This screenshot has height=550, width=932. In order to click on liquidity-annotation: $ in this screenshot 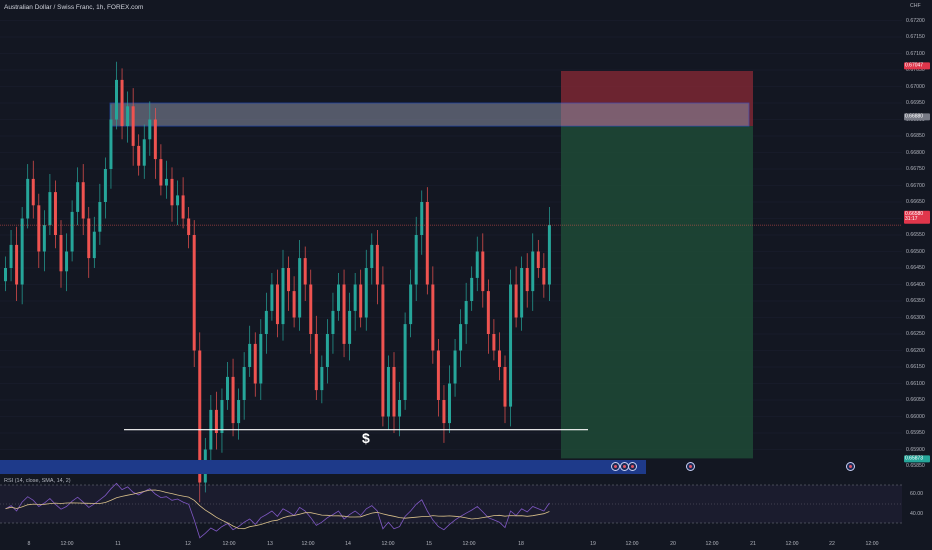, I will do `click(366, 438)`.